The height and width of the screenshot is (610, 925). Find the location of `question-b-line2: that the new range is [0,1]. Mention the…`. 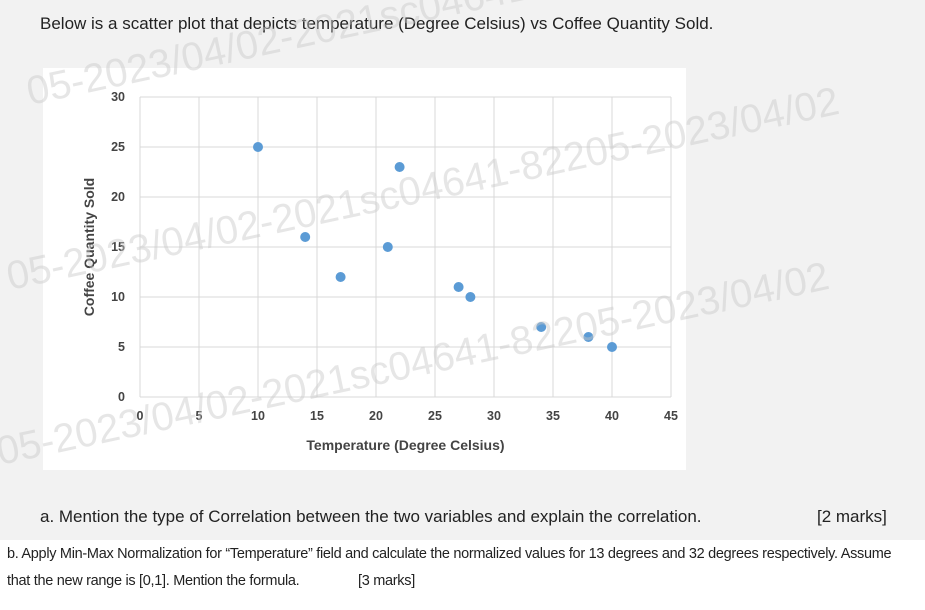

question-b-line2: that the new range is [0,1]. Mention the… is located at coordinates (153, 581).